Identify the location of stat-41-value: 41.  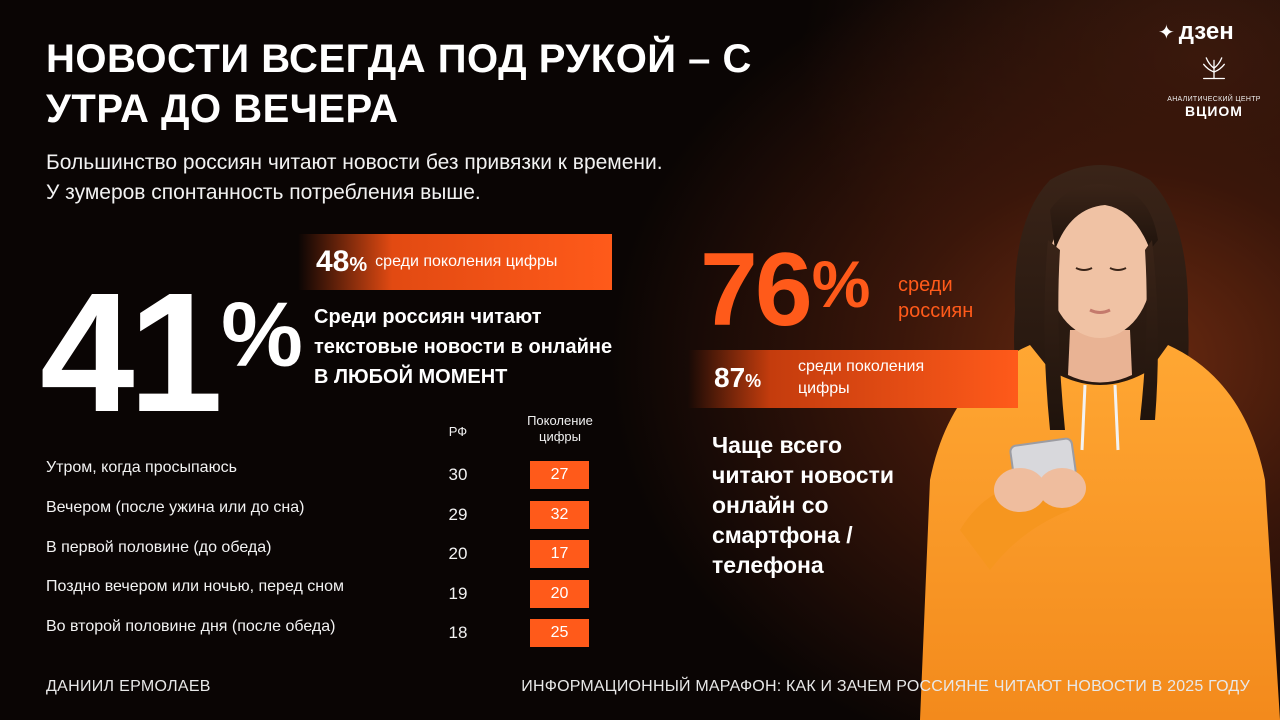
(131, 353).